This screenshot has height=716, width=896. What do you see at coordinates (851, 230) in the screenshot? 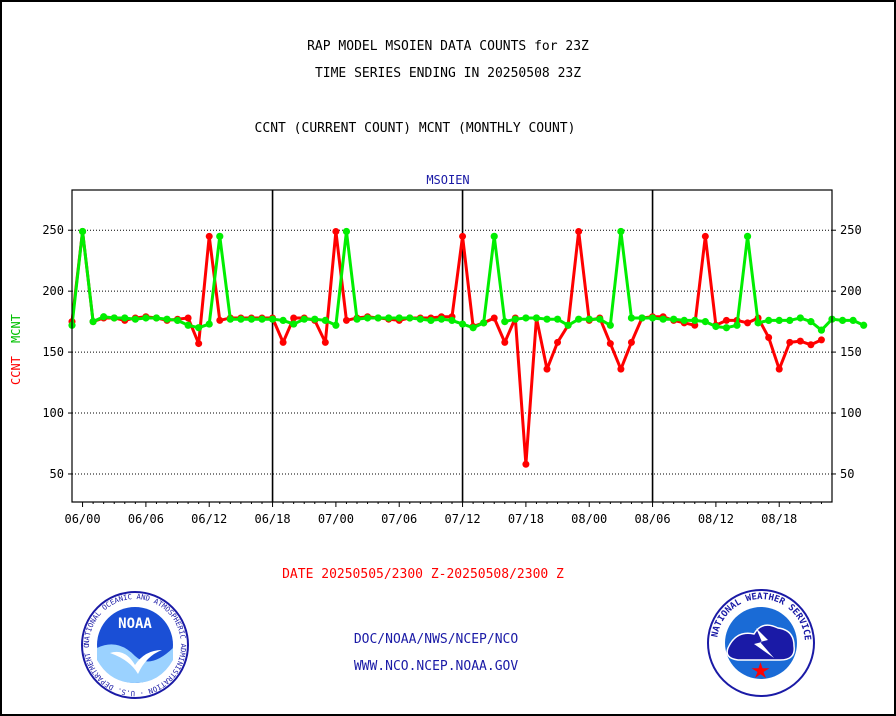
I see `y-tick-label-right: 250` at bounding box center [851, 230].